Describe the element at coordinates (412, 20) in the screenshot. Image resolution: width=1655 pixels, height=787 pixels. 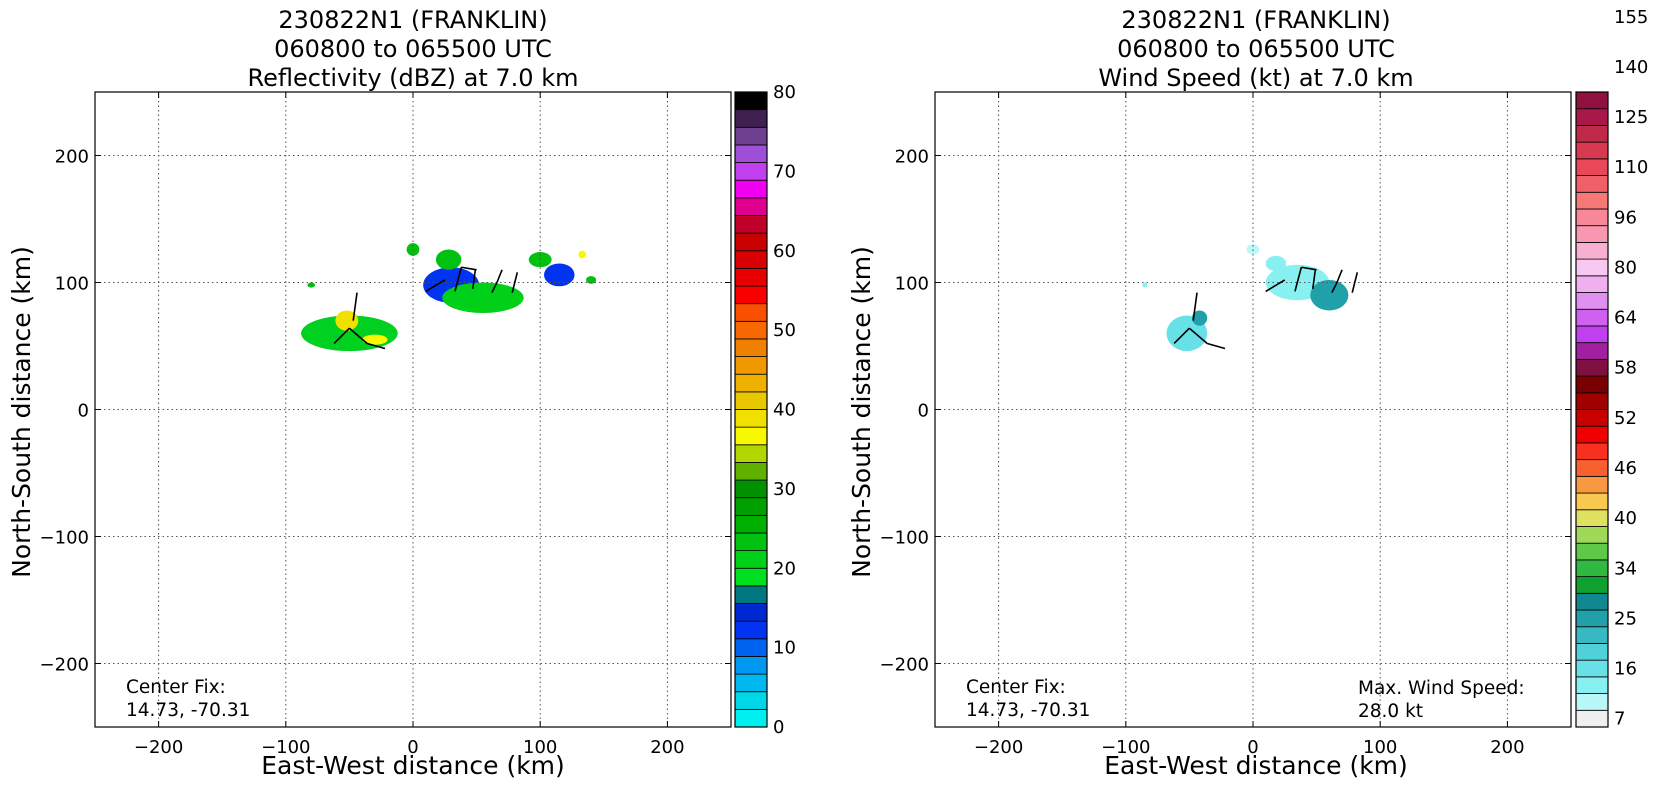
I see `left-title-line-1: 230822N1 (FRANKLIN)` at that location.